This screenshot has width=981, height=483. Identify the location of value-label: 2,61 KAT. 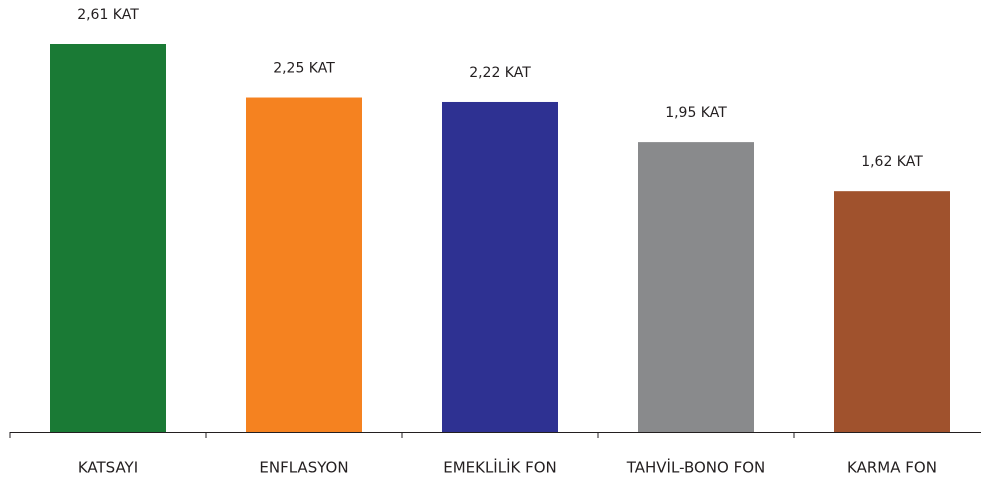
(108, 15).